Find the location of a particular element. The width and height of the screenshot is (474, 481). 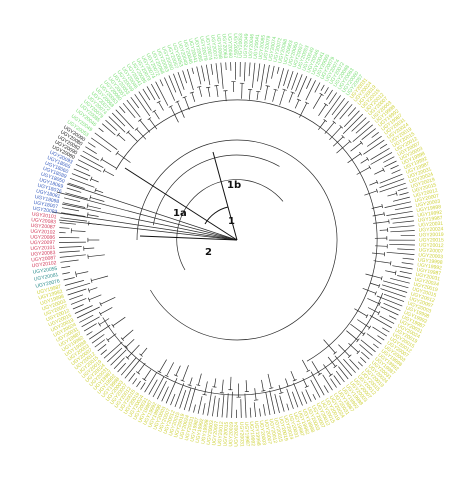

tip-label: UGY19987 is located at coordinates (430, 219).